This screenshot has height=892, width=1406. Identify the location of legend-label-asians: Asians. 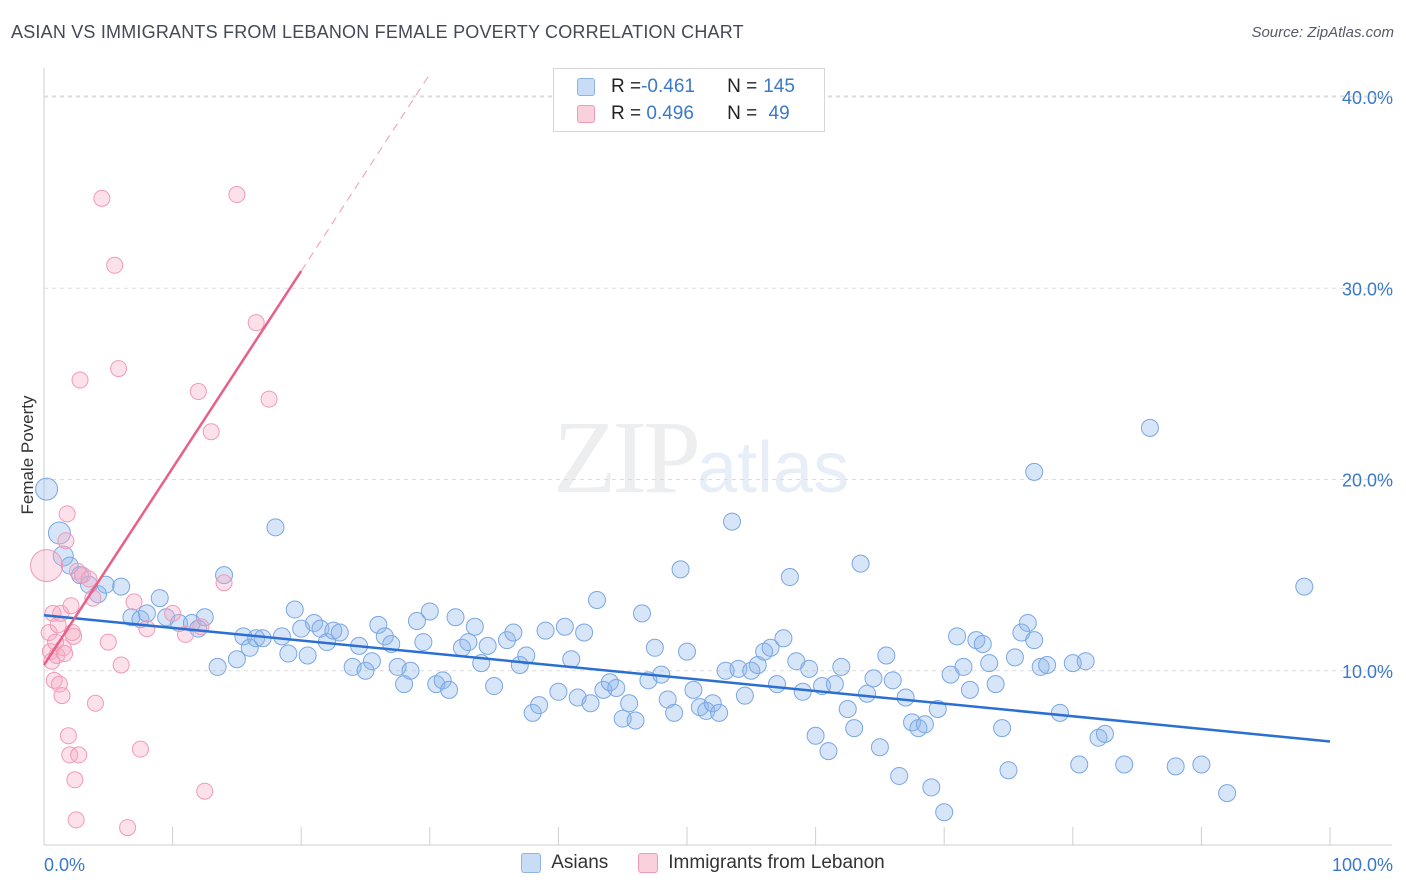
(580, 862).